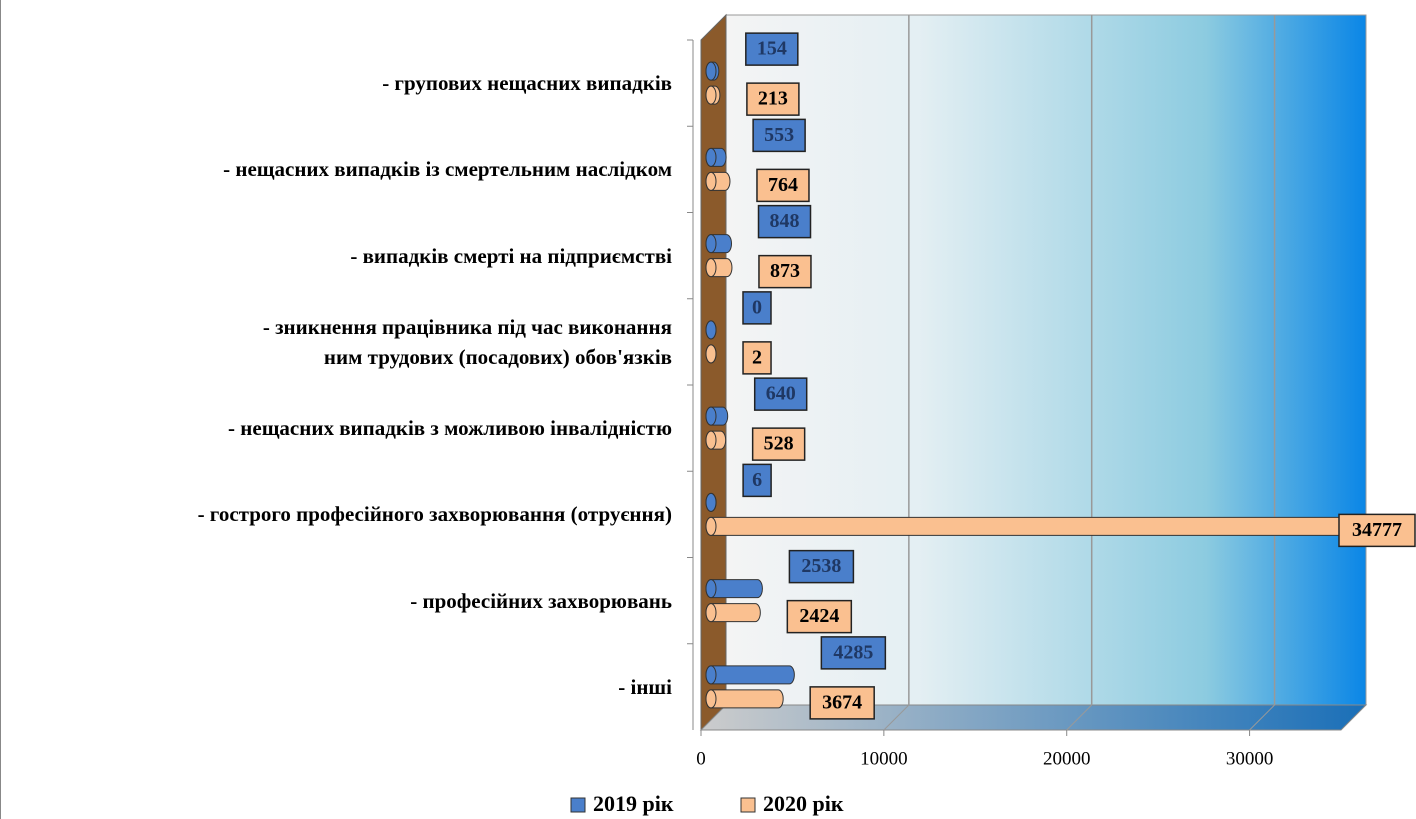  I want to click on data-label: 6, so click(757, 480).